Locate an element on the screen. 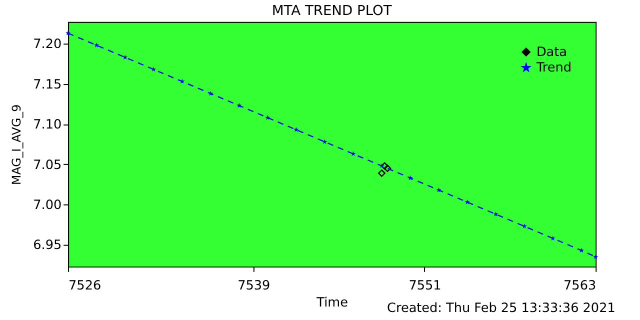 This screenshot has width=640, height=320. y-tick-label: 7.20 is located at coordinates (47, 44).